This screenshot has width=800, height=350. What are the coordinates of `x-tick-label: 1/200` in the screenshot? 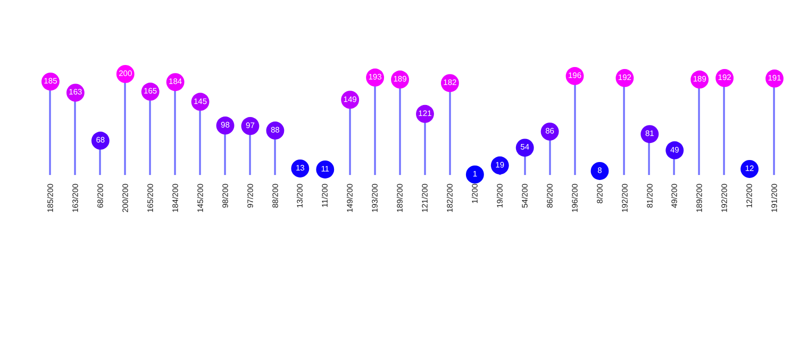 It's located at (475, 193).